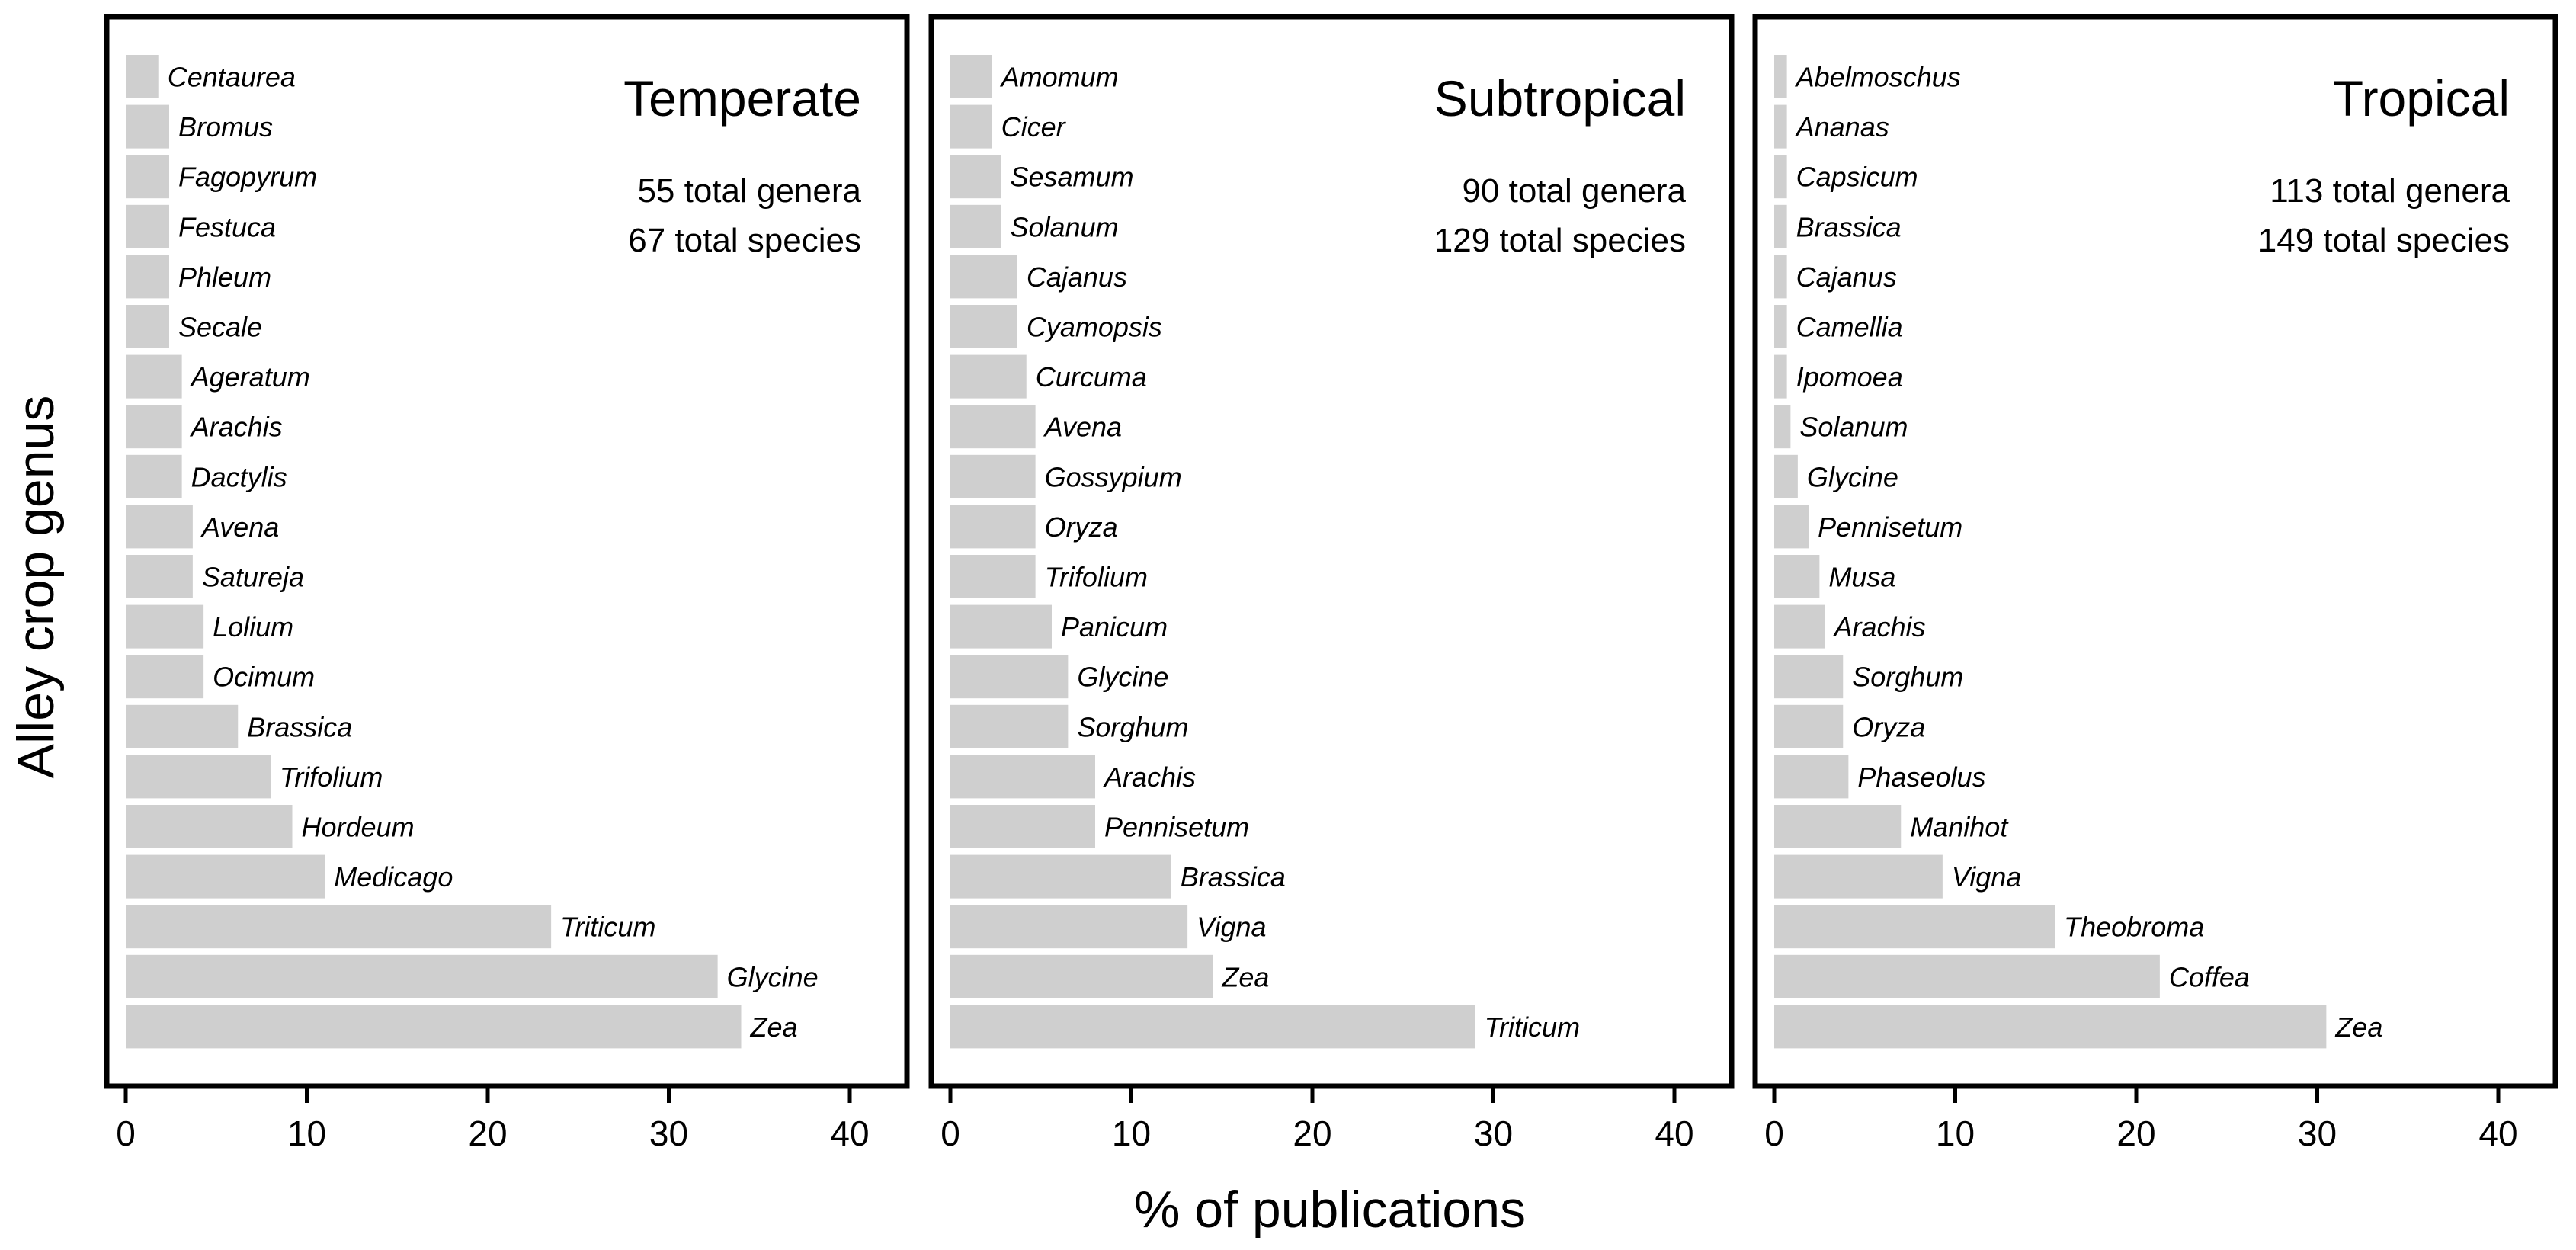  Describe the element at coordinates (232, 77) in the screenshot. I see `bar-label-temperate-centaurea: Centaurea` at that location.